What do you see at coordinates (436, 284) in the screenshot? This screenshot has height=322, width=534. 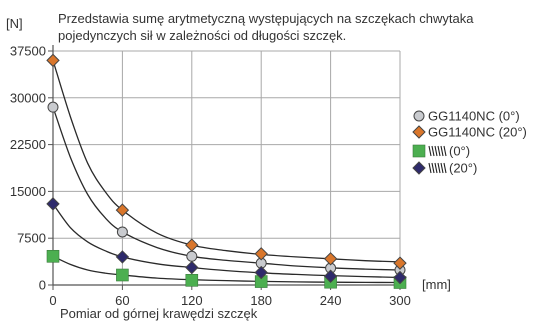 I see `x-unit-label: [mm]` at bounding box center [436, 284].